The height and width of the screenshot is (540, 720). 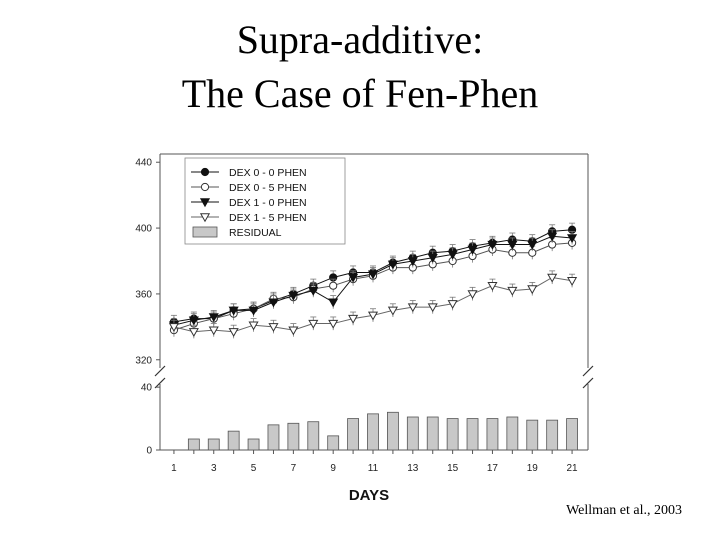 I want to click on legend-label: RESIDUAL, so click(x=255, y=233).